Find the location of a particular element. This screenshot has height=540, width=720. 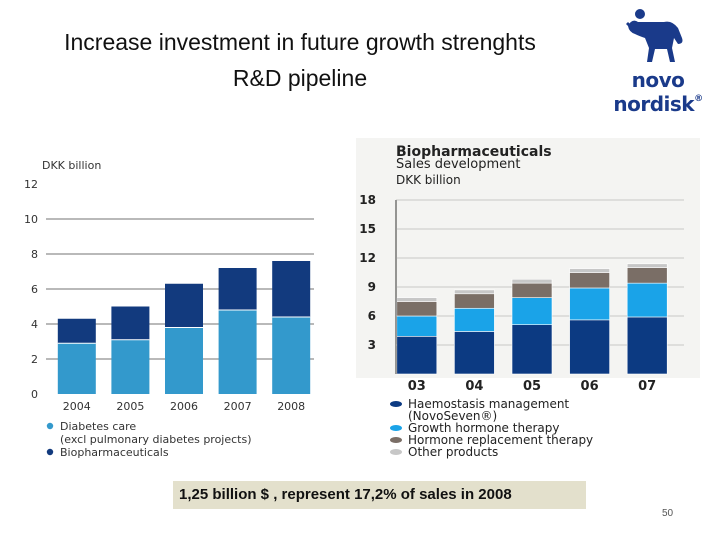

right-xtick-label: 06 is located at coordinates (590, 386).